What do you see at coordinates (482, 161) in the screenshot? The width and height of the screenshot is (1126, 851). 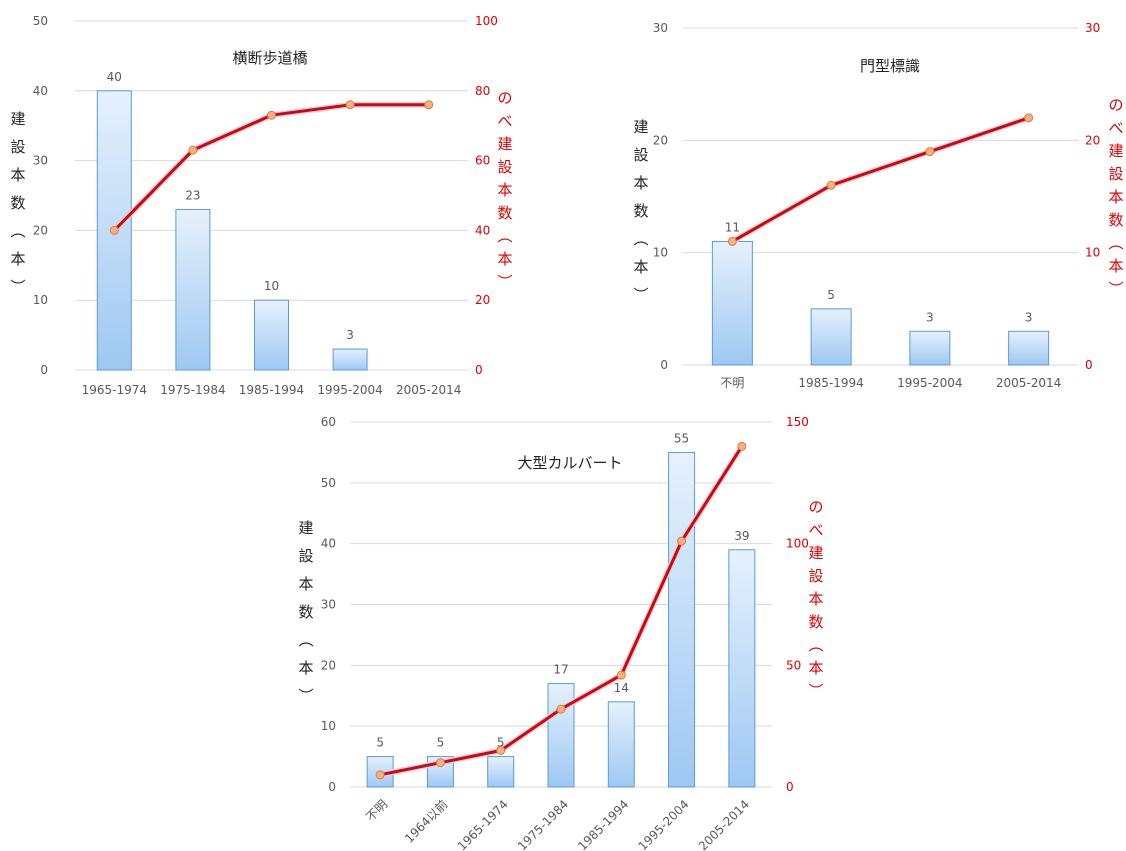 I see `y2-tick-label: 60` at bounding box center [482, 161].